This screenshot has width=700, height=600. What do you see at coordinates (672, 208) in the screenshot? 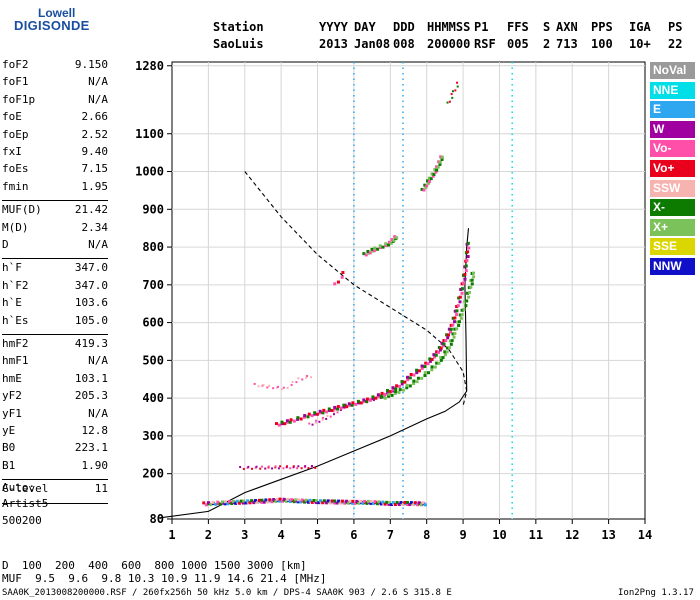
I see `legend-item-x: X-` at bounding box center [672, 208].